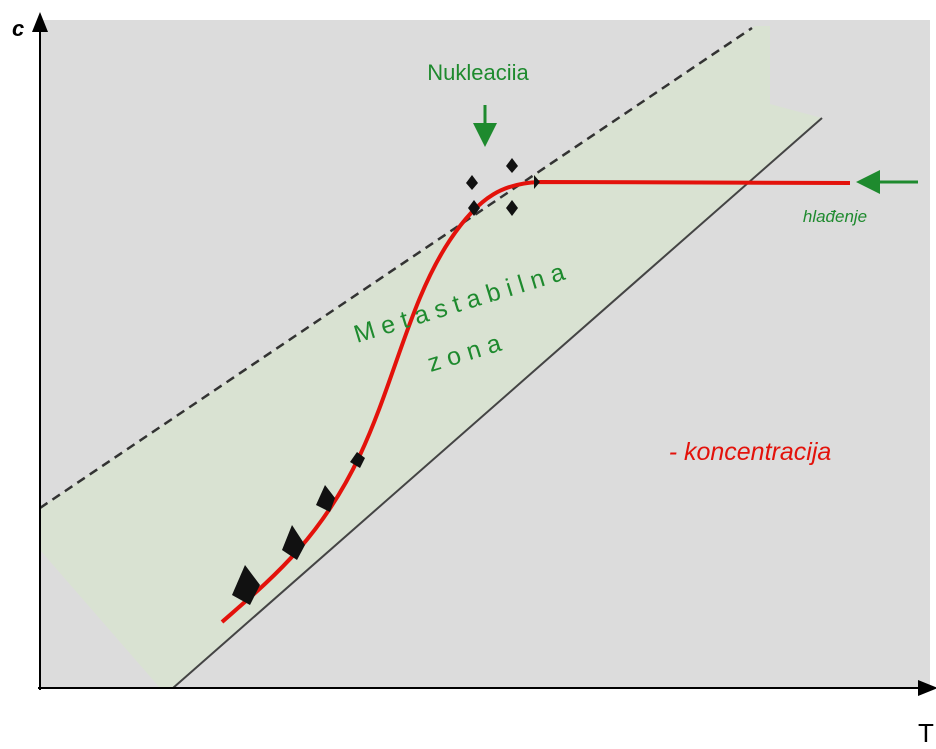 Image resolution: width=936 pixels, height=749 pixels. I want to click on legend-label: - koncentracija, so click(750, 452).